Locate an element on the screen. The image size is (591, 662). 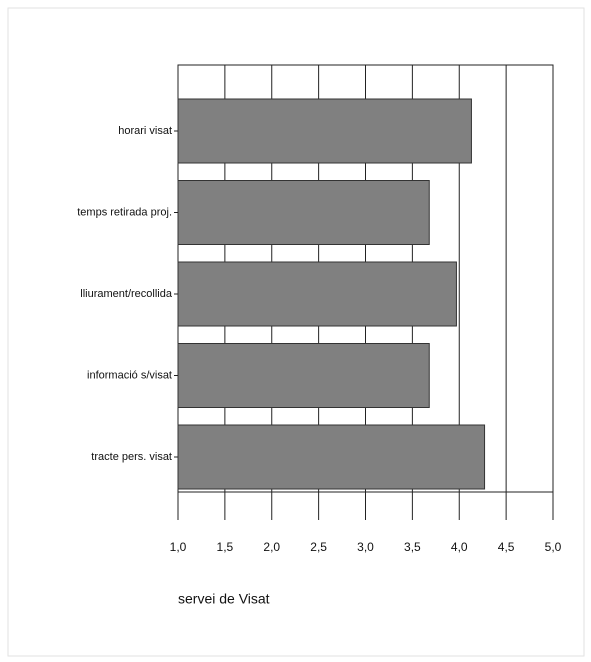
x-tick-label: 1,0 is located at coordinates (178, 547).